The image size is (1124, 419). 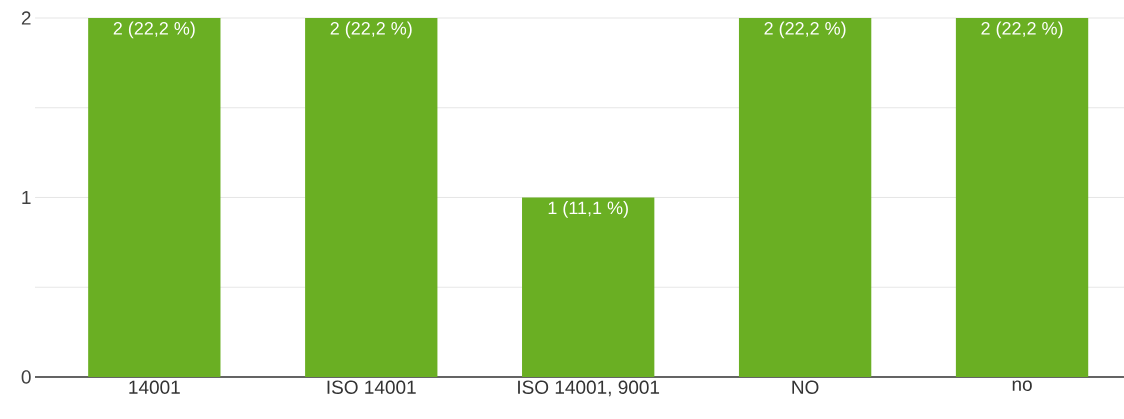 What do you see at coordinates (26, 377) in the screenshot?
I see `y-tick-label: 0` at bounding box center [26, 377].